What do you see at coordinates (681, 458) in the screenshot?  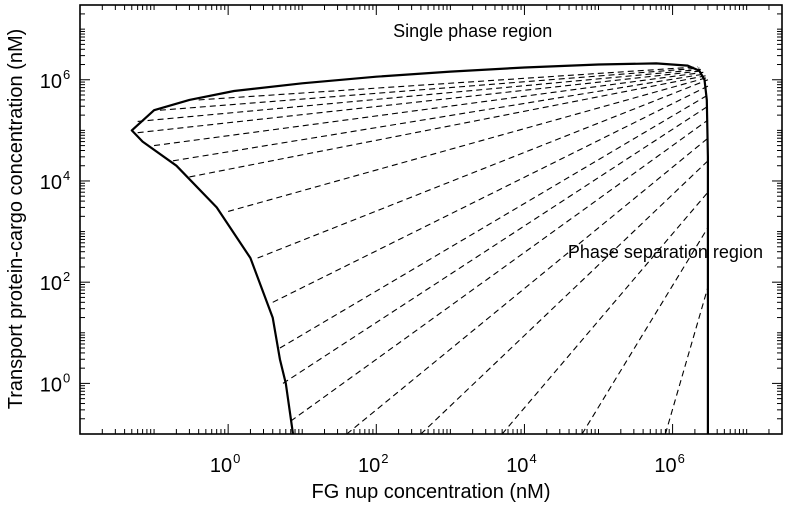 I see `x-tick-label-exponent: 6` at bounding box center [681, 458].